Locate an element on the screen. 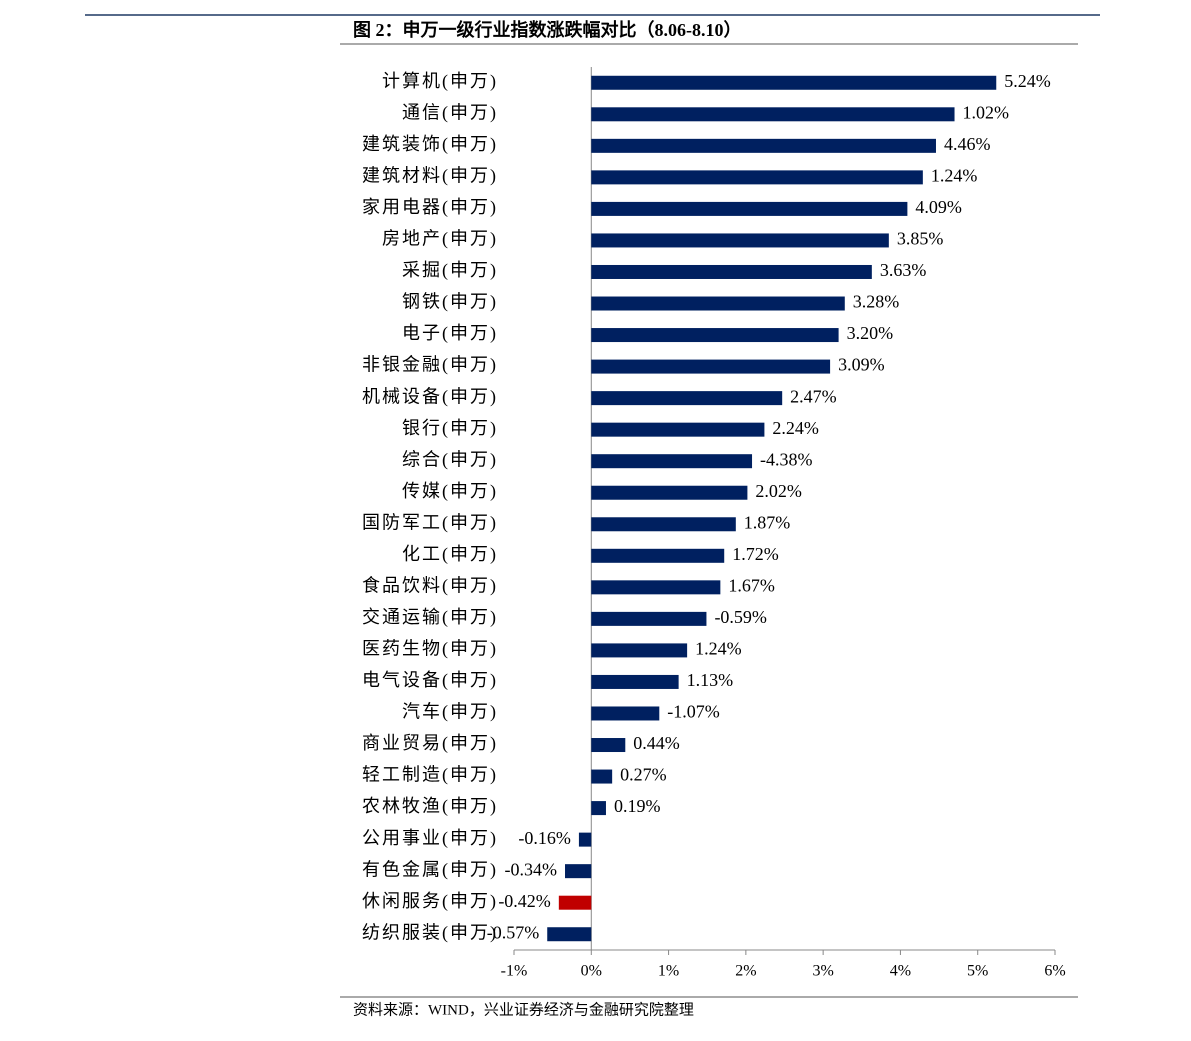 This screenshot has height=1041, width=1191. y-tick-label: 商业贸易(申万) is located at coordinates (430, 743).